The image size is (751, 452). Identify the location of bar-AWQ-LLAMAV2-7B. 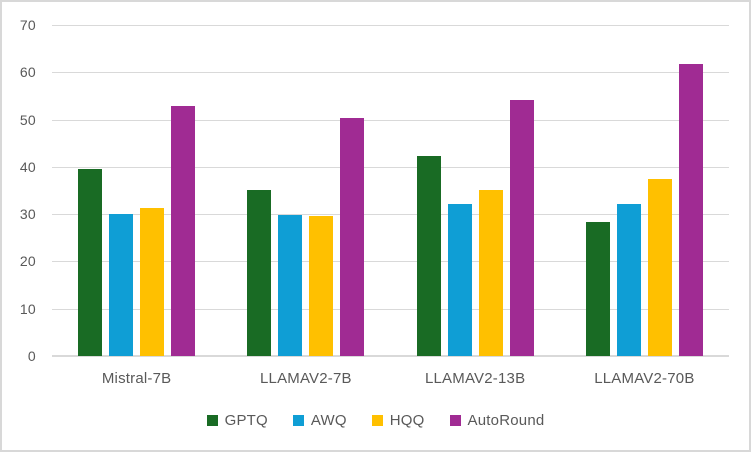
(290, 285).